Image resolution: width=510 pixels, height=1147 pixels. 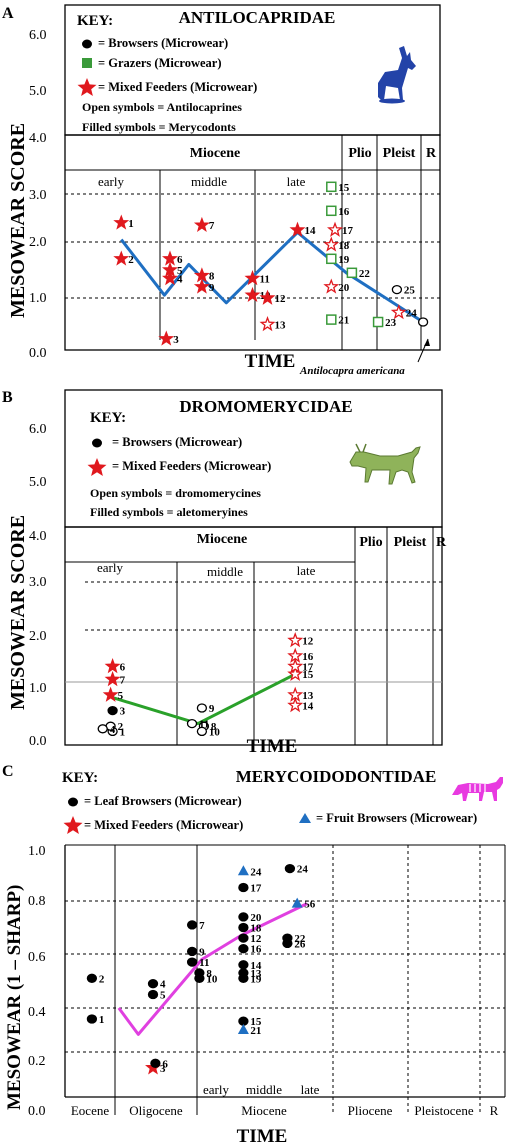 I want to click on key-c-fruit-symbol, so click(x=305, y=818).